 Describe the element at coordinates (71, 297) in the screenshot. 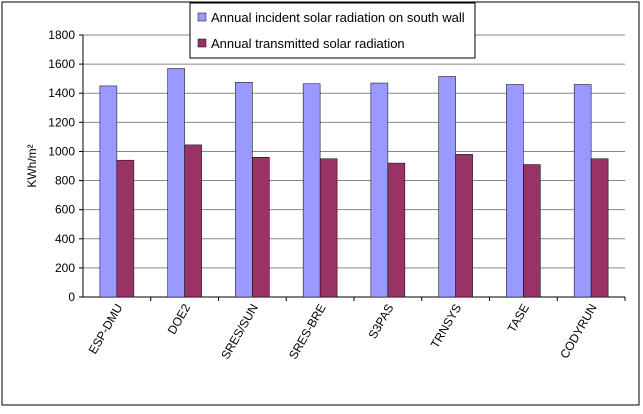

I see `y-tick-label: 0` at that location.